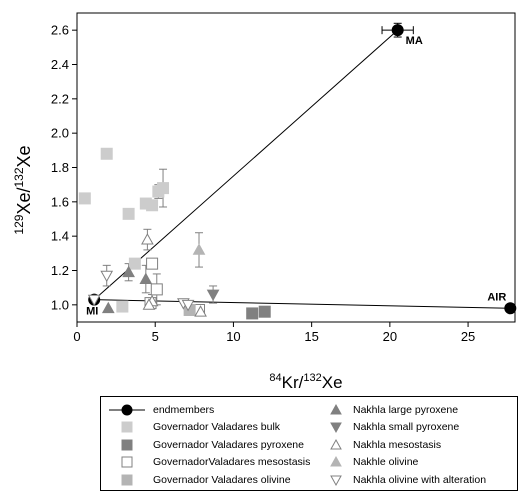  Describe the element at coordinates (60, 64) in the screenshot. I see `y-tick-label: 2.4` at that location.